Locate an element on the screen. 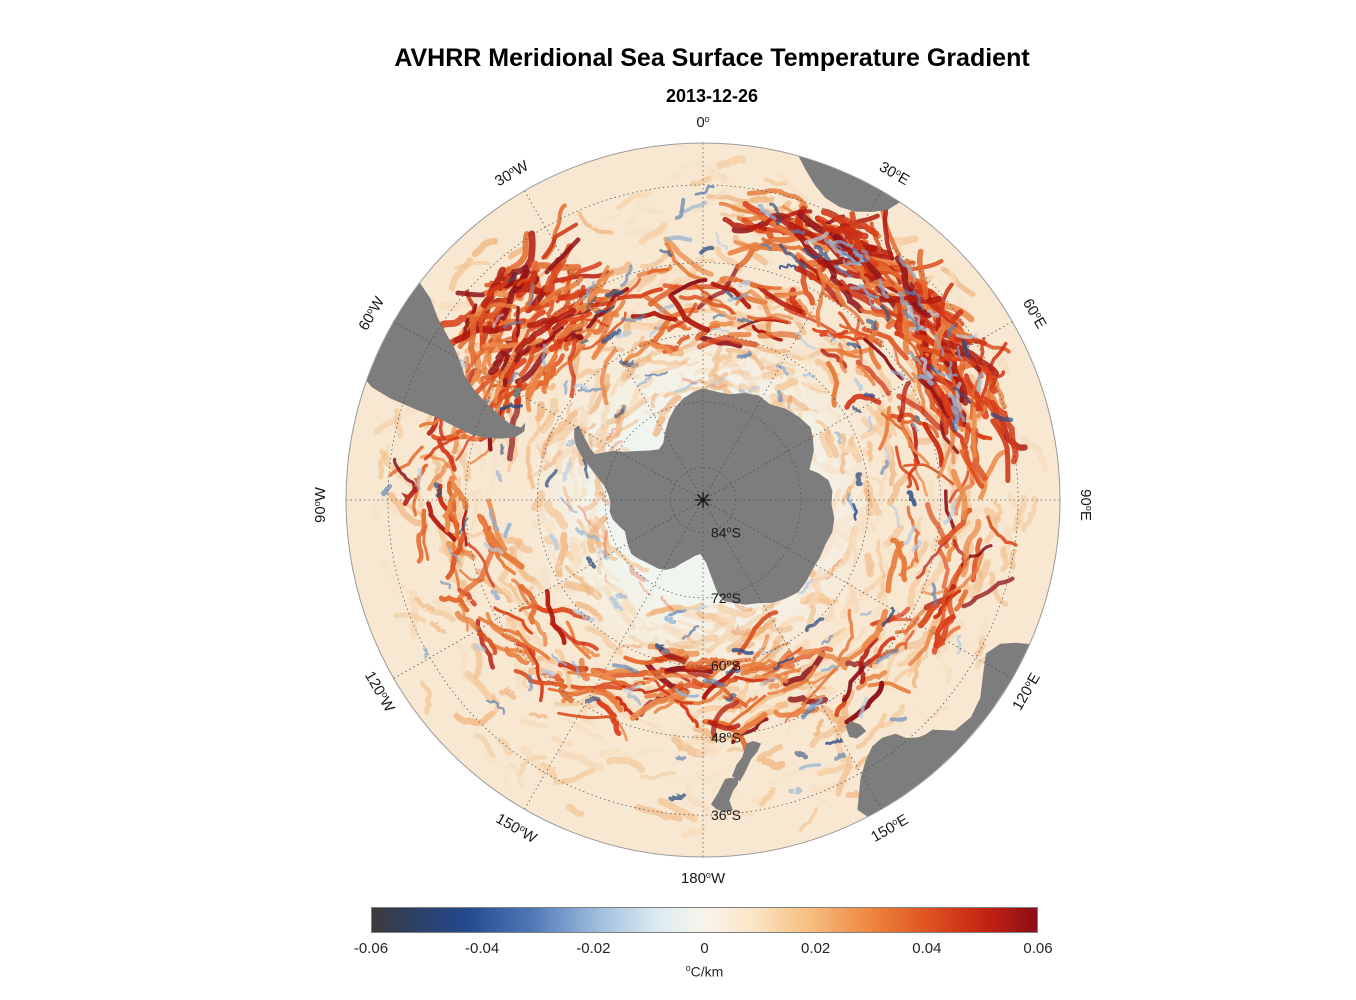 This screenshot has width=1356, height=1000. chart-subtitle: 2013-12-26 is located at coordinates (712, 96).